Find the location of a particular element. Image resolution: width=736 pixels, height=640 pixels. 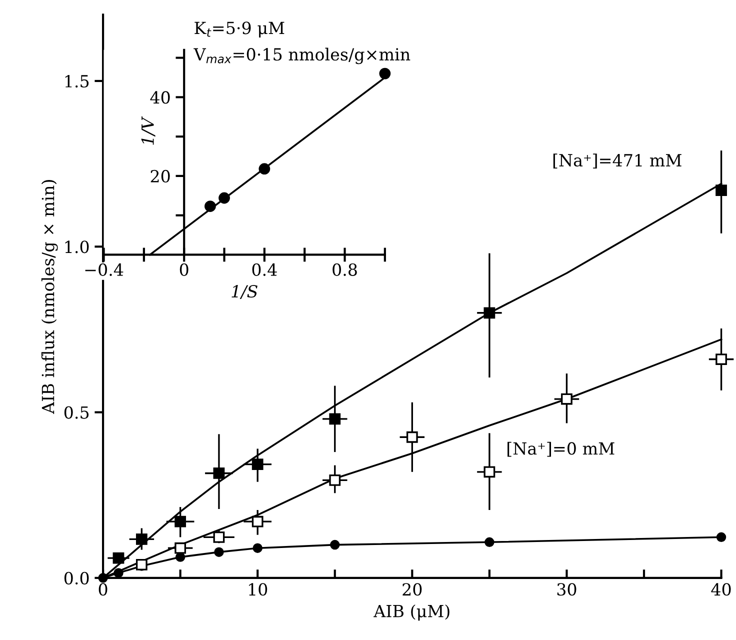

x-axis-title: AIB (μM) is located at coordinates (412, 612).